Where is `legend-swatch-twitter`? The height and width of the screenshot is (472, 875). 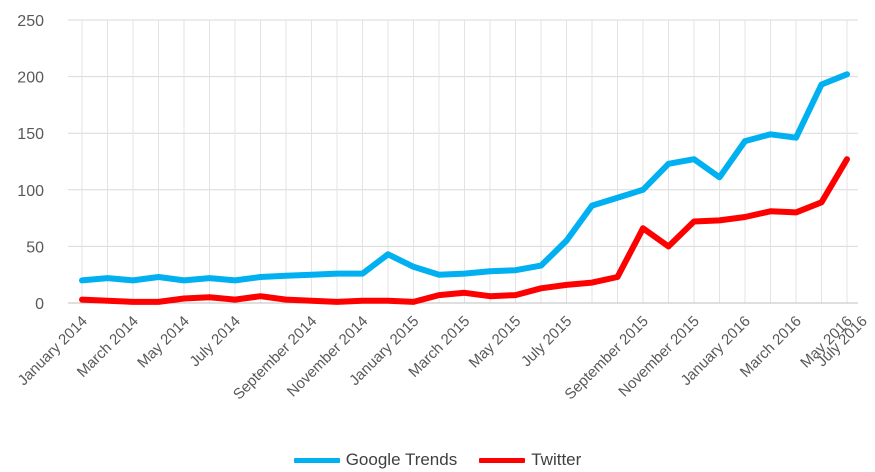 legend-swatch-twitter is located at coordinates (502, 460).